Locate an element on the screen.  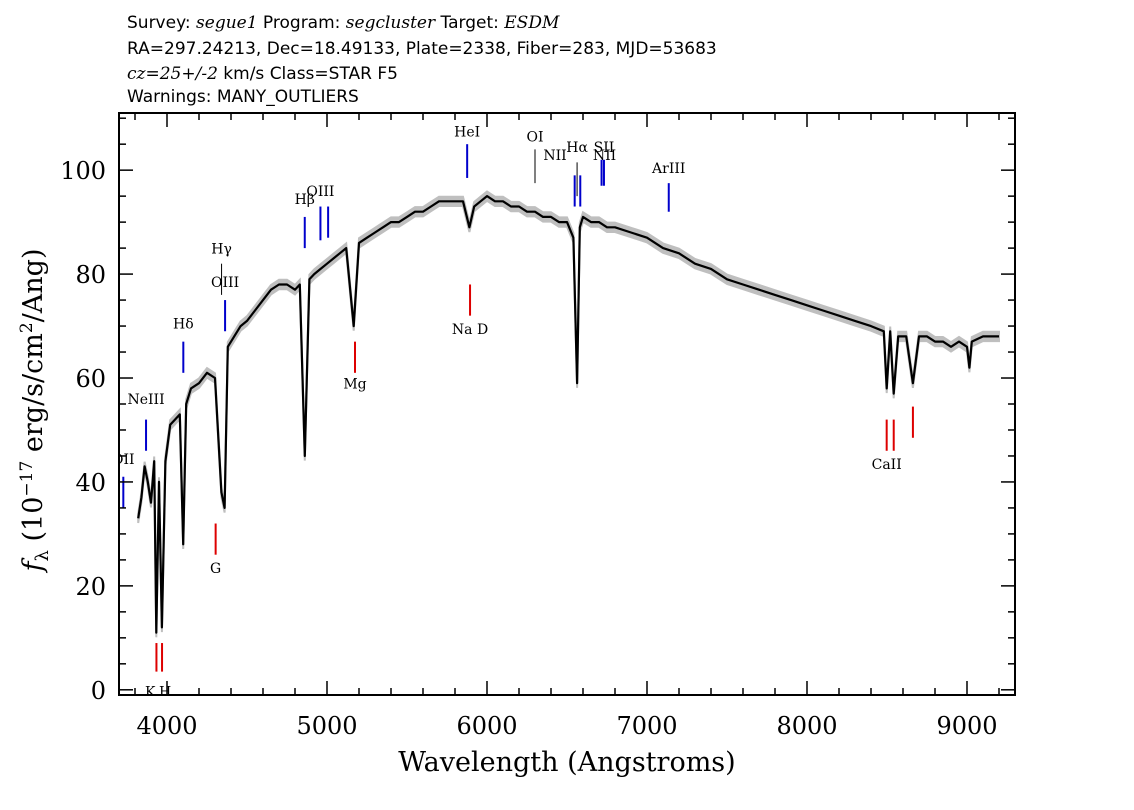
line-label-9: OI is located at coordinates (534, 138).